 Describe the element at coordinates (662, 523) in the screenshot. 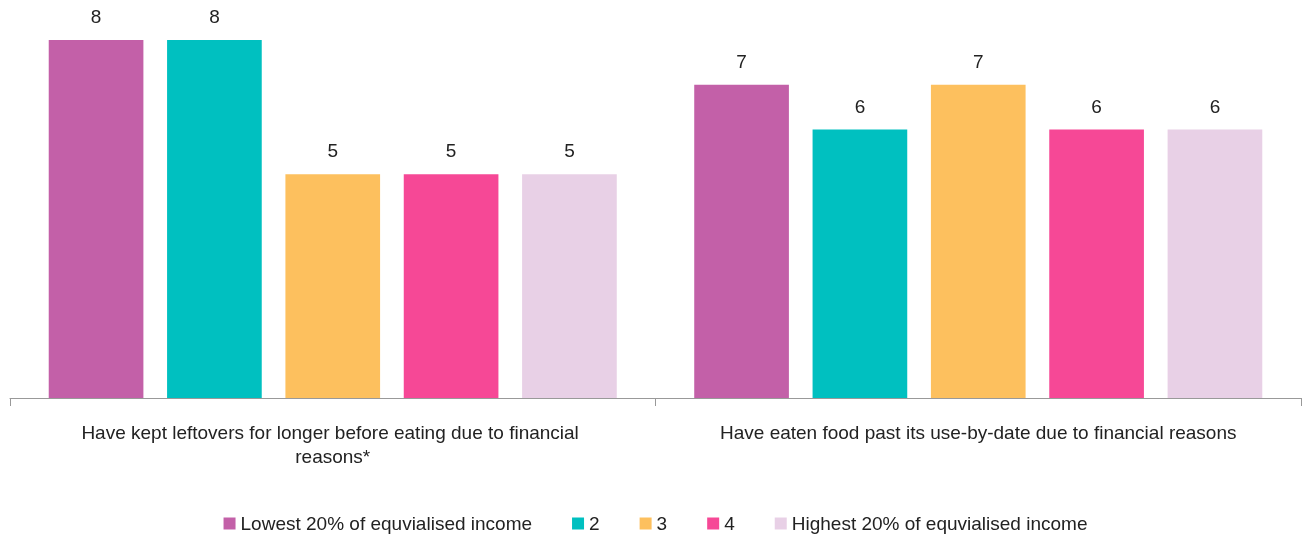

I see `legend-label: 3` at that location.